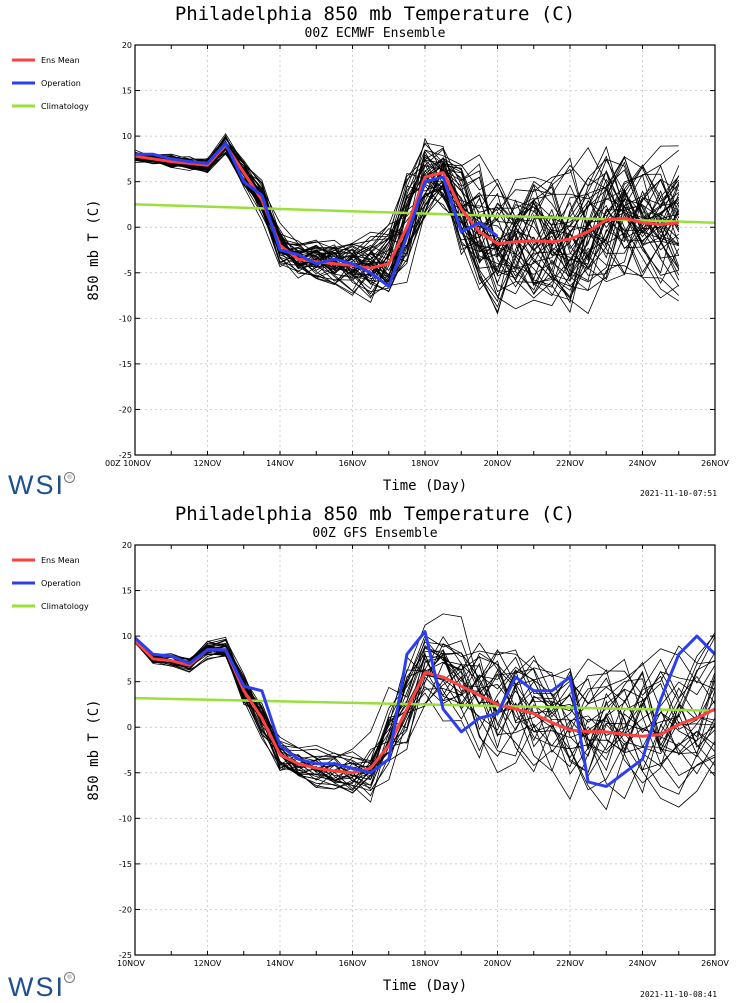 This screenshot has width=750, height=1003. I want to click on chart-subtitle: 00Z GFS Ensemble, so click(374, 533).